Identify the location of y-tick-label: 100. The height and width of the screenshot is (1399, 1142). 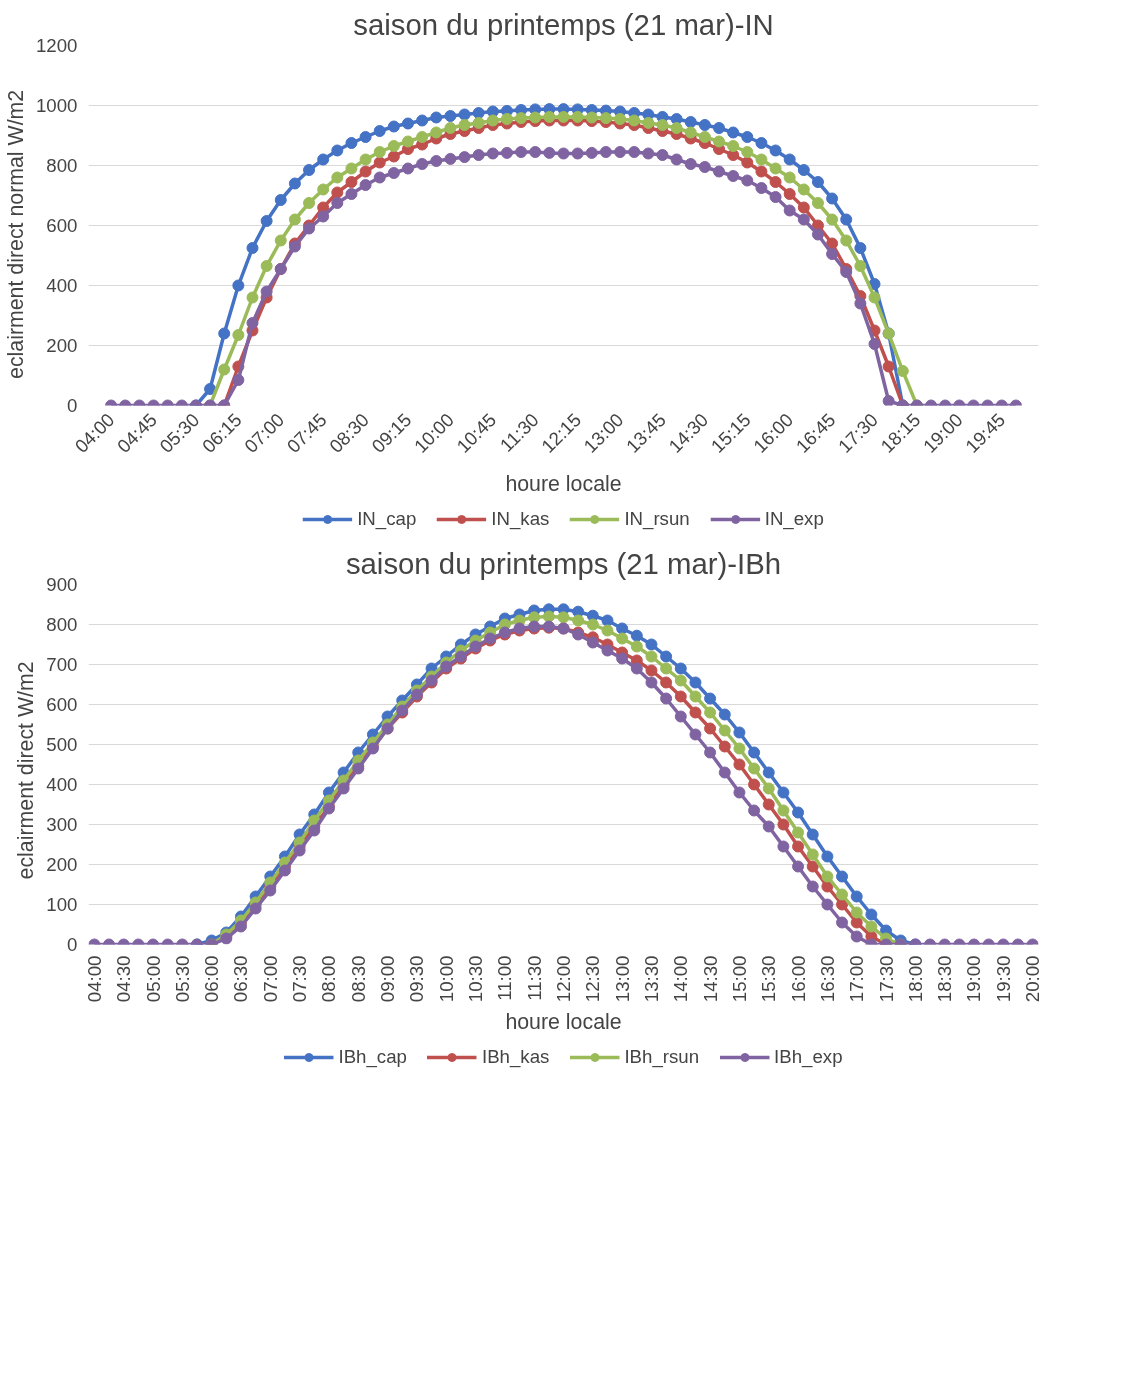
(62, 904).